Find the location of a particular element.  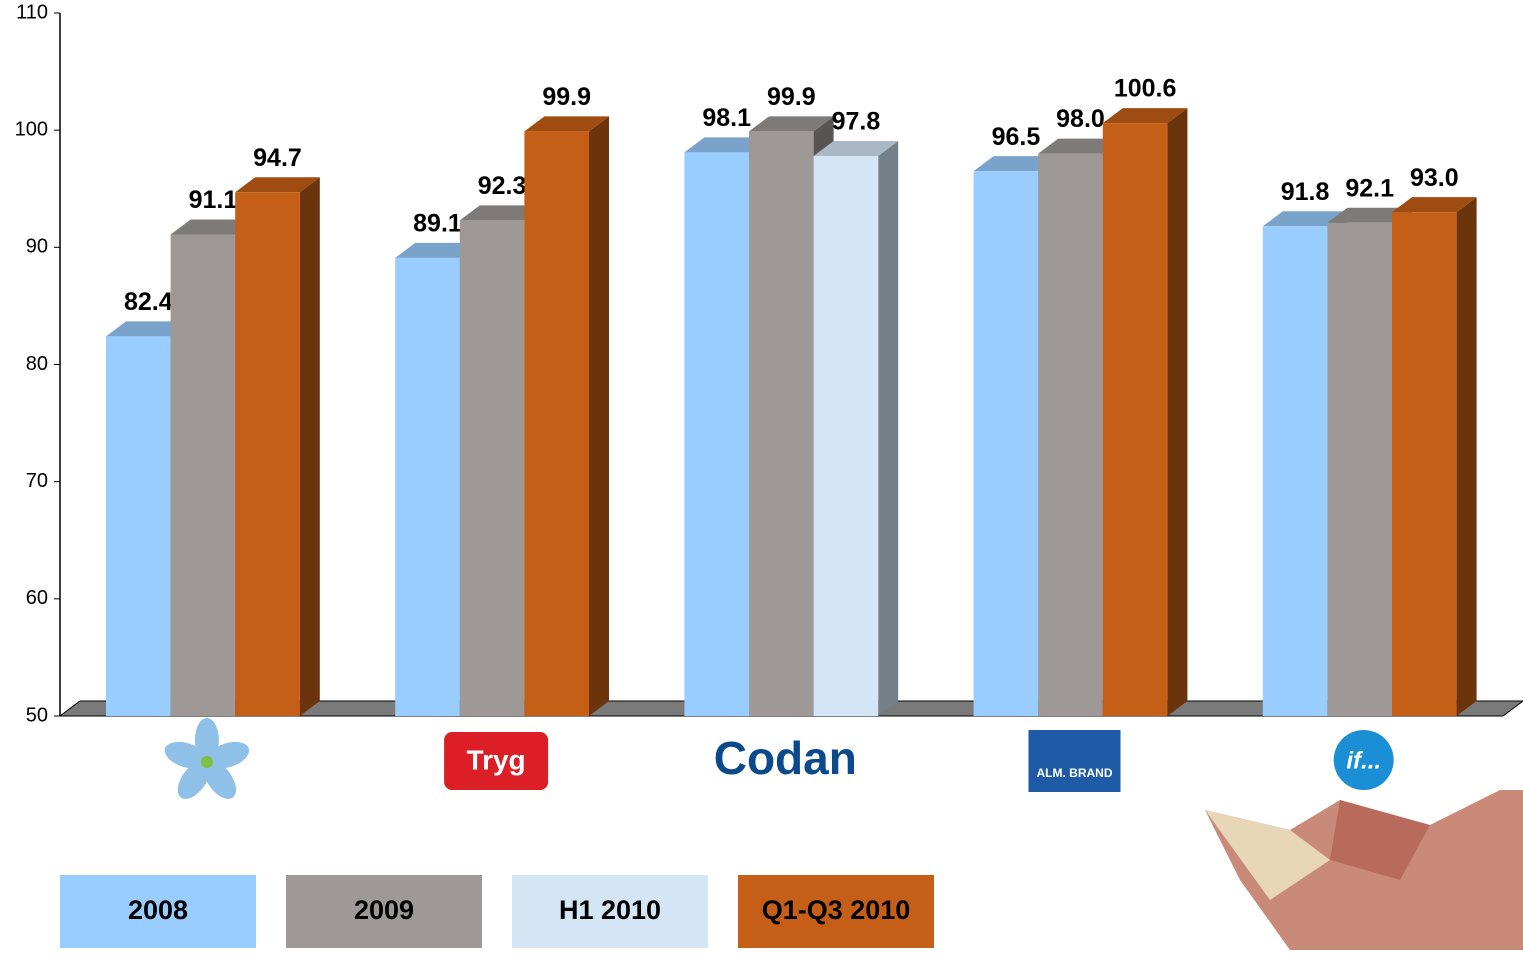

value-label: 91.8 is located at coordinates (1305, 192).